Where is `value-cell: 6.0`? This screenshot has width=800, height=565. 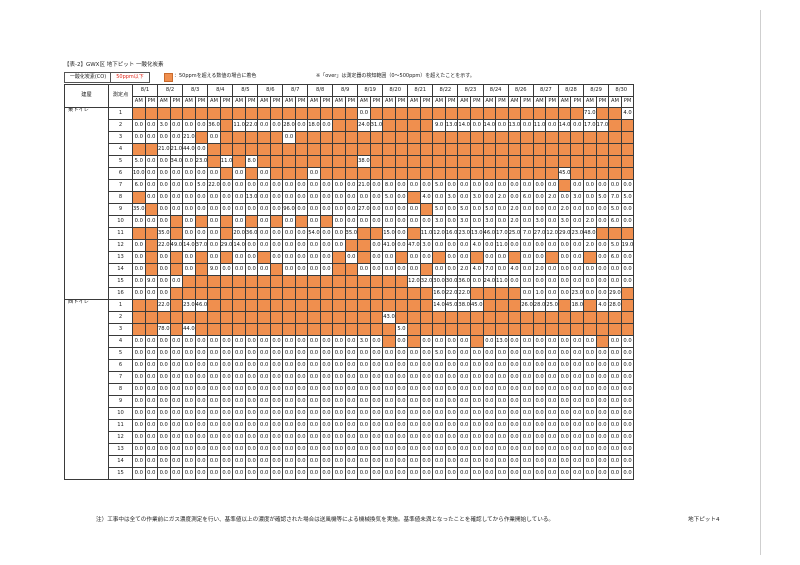 value-cell: 6.0 is located at coordinates (615, 257).